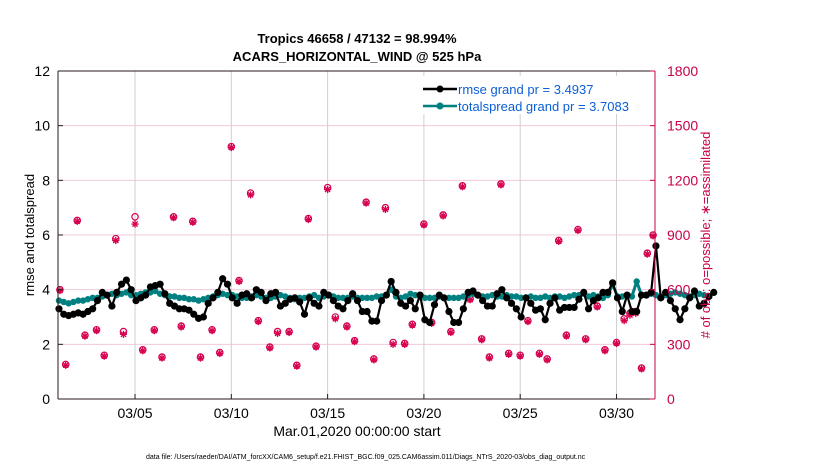 The image size is (830, 470). I want to click on x-axis-label: Mar.01,2020 00:00:00 start, so click(356, 431).